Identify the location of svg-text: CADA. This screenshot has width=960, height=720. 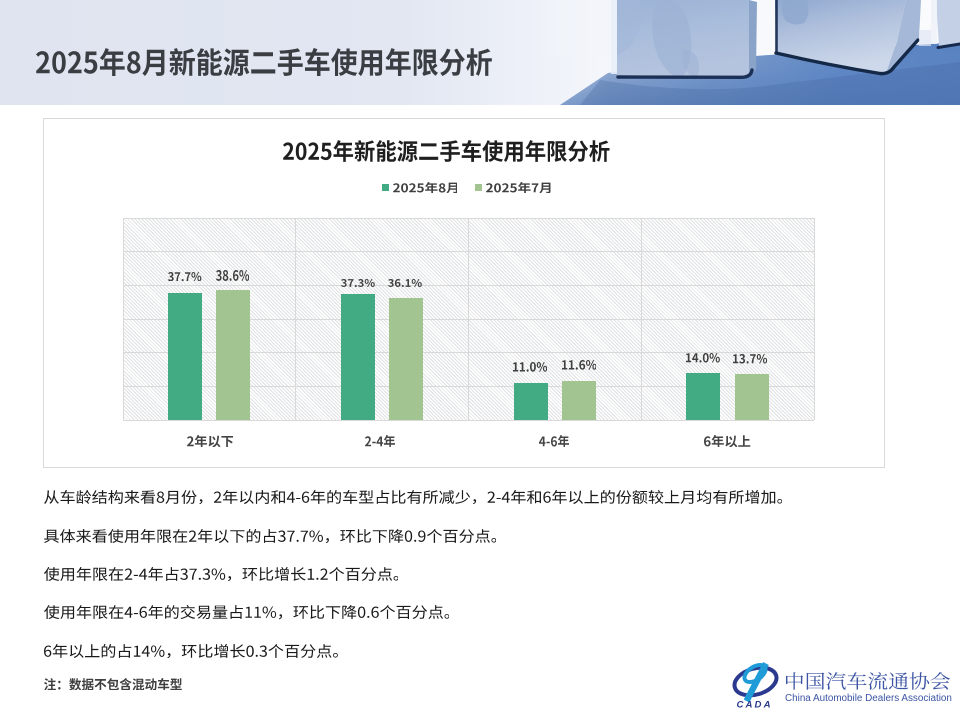
(755, 704).